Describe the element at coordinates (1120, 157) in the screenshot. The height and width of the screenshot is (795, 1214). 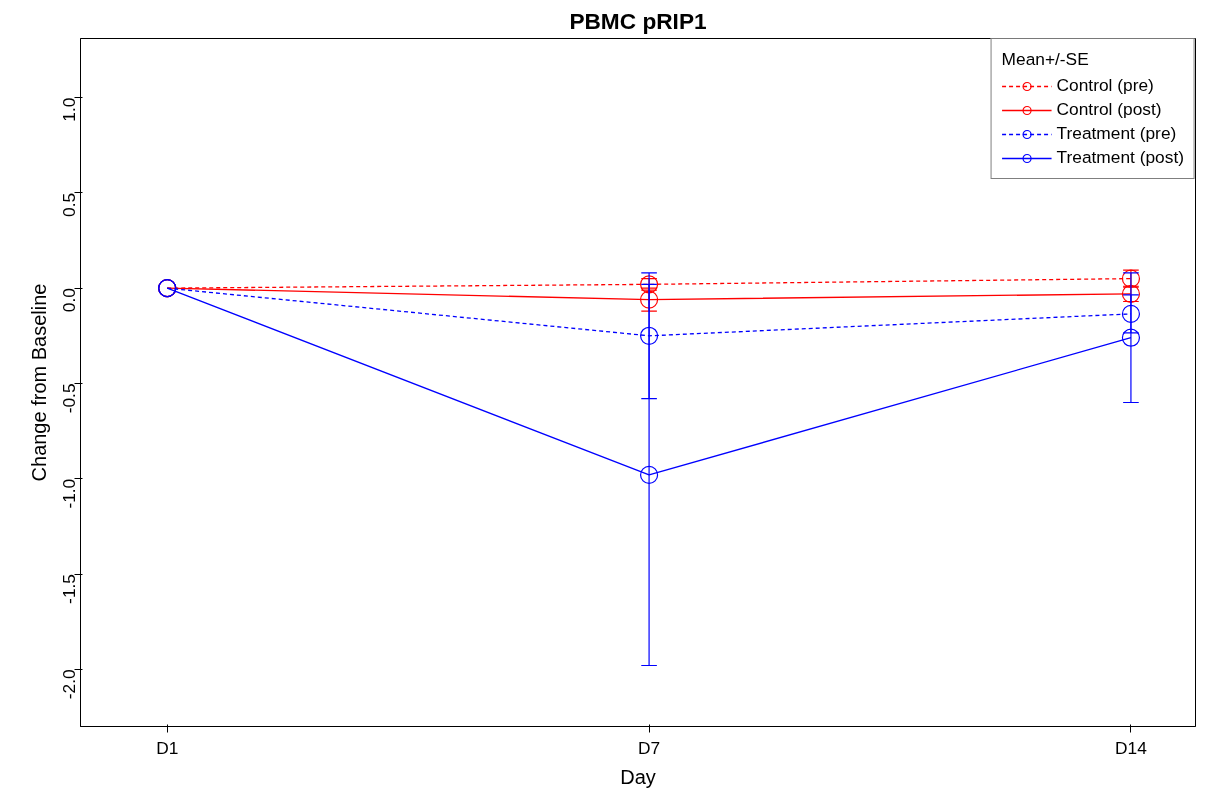
I see `legend-label: Treatment (post)` at that location.